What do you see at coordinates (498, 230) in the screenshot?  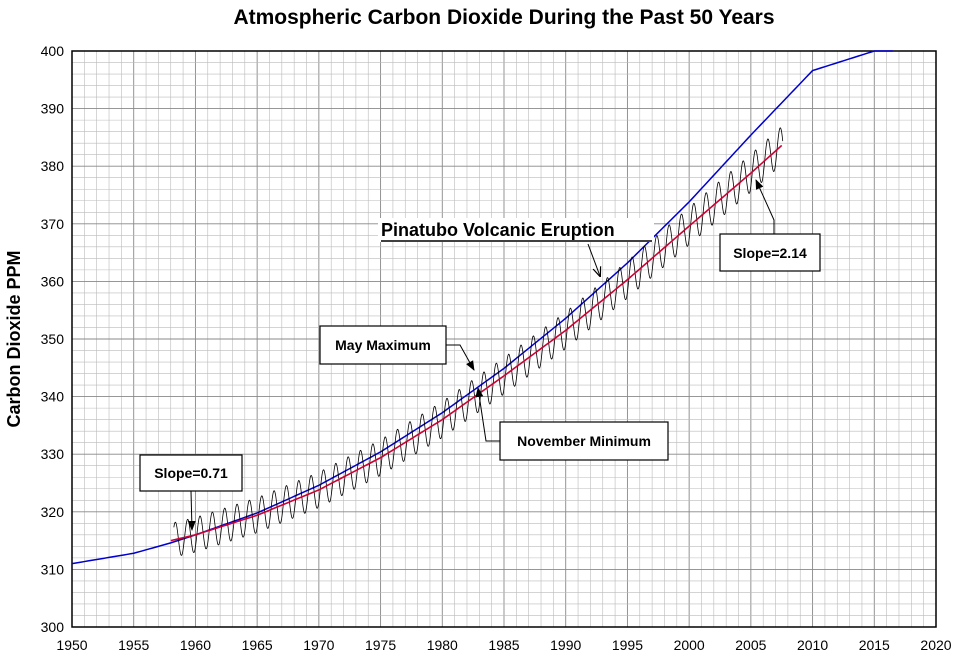 I see `annotation-pinatubo-text: Pinatubo Volcanic Eruption` at bounding box center [498, 230].